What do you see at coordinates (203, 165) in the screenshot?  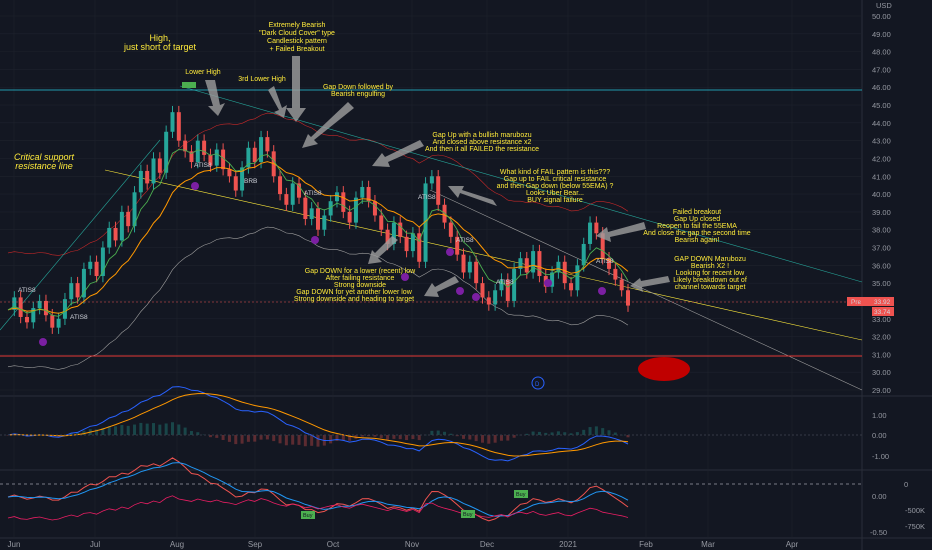 I see `atis-marker-3: ATIS8` at bounding box center [203, 165].